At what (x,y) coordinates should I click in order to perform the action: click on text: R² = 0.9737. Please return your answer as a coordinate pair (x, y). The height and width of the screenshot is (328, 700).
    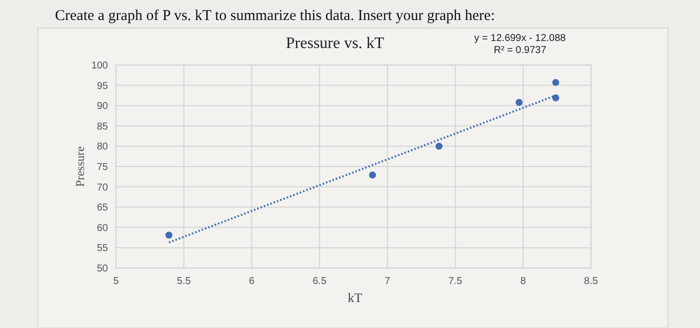
    Looking at the image, I should click on (520, 50).